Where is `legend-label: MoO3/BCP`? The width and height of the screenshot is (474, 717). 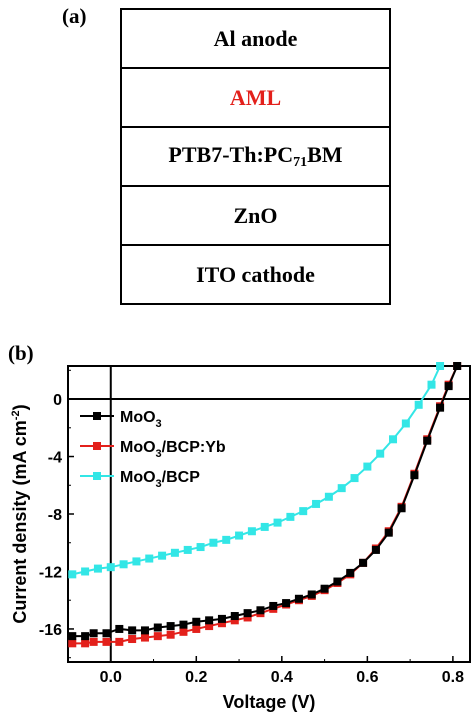
legend-label: MoO3/BCP is located at coordinates (160, 479).